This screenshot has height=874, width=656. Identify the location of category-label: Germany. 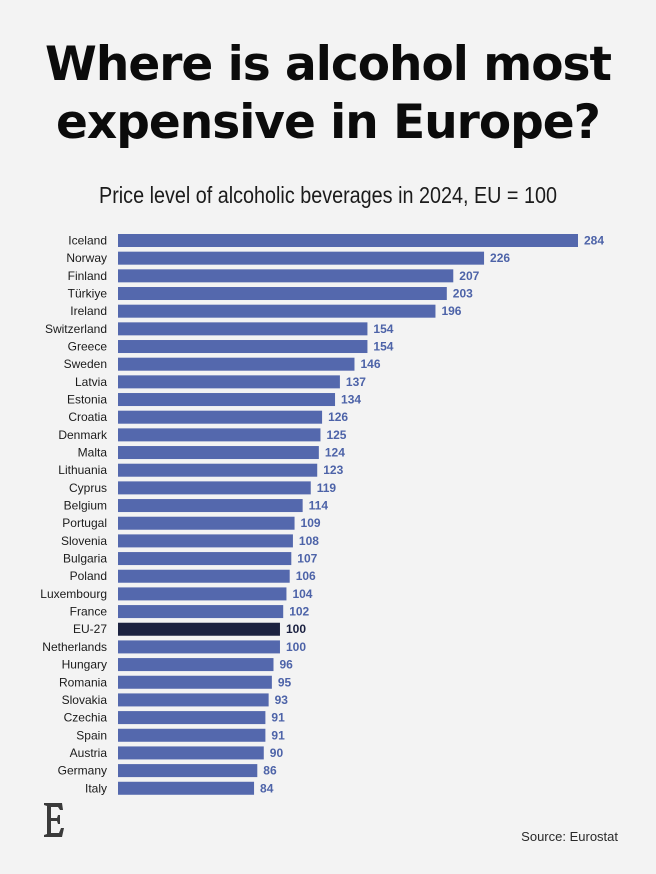
(82, 771).